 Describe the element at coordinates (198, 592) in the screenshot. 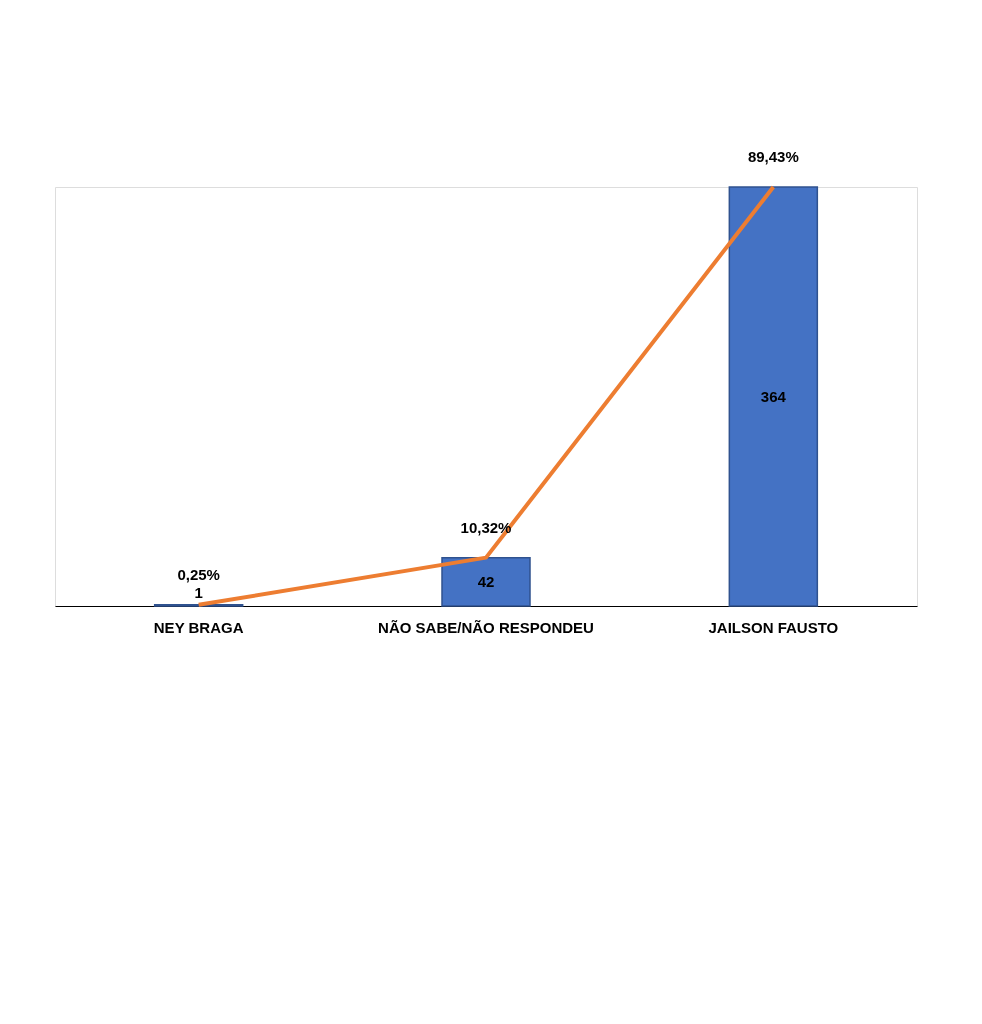

I see `data-label: 1` at that location.